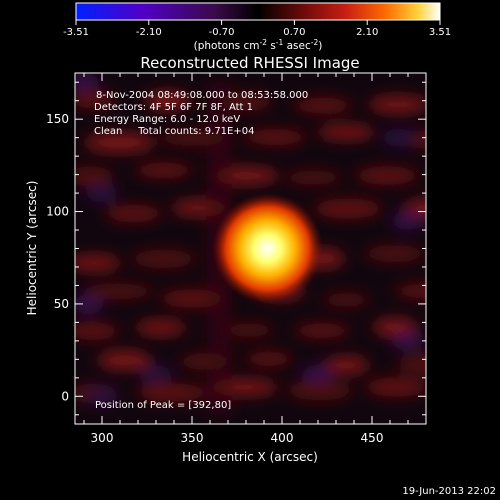  I want to click on colorbar-tick-label: -3.51, so click(76, 32).